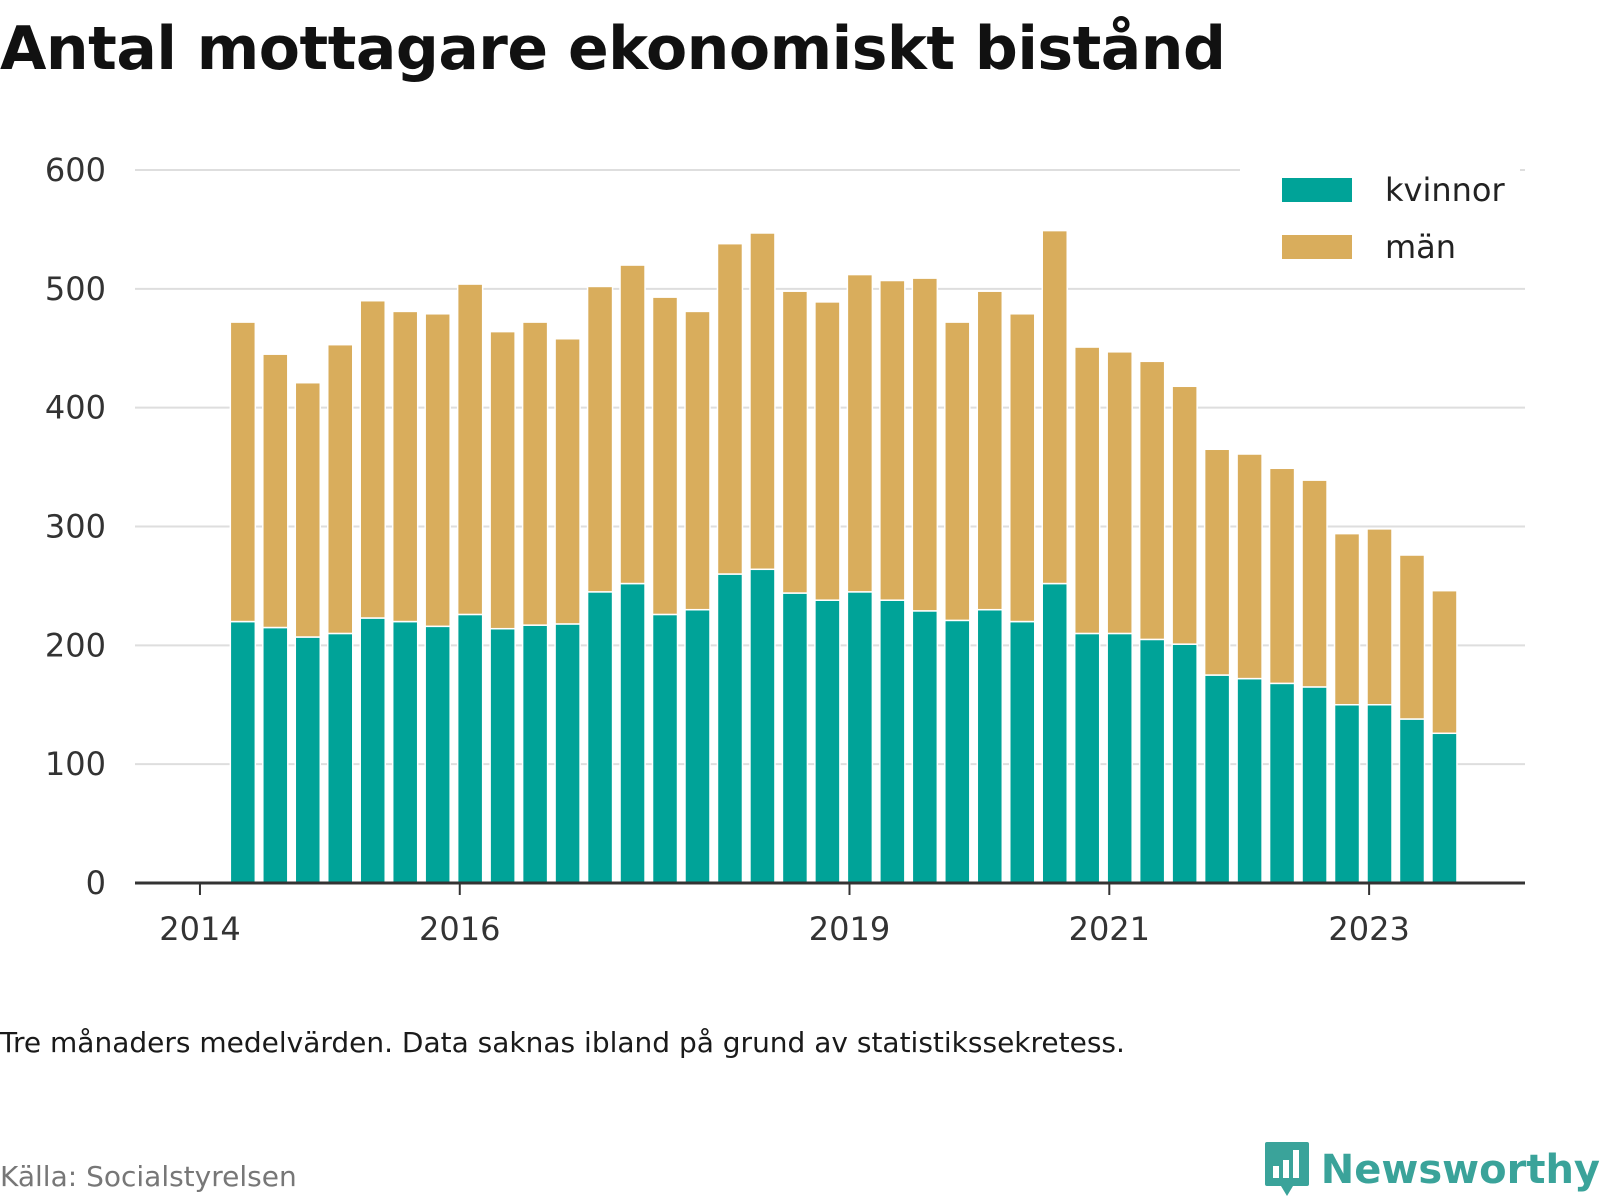  What do you see at coordinates (1445, 190) in the screenshot?
I see `legend-label: kvinnor` at bounding box center [1445, 190].